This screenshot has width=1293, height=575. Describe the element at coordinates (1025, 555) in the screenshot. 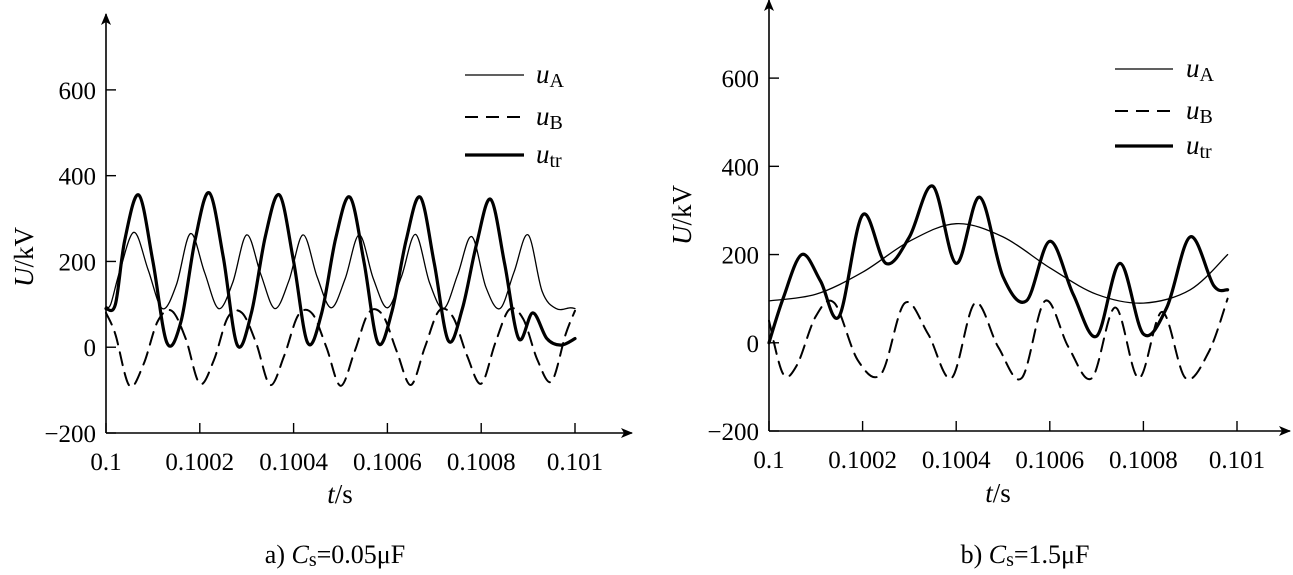

I see `caption-b: b) Cs=1.5μF` at that location.